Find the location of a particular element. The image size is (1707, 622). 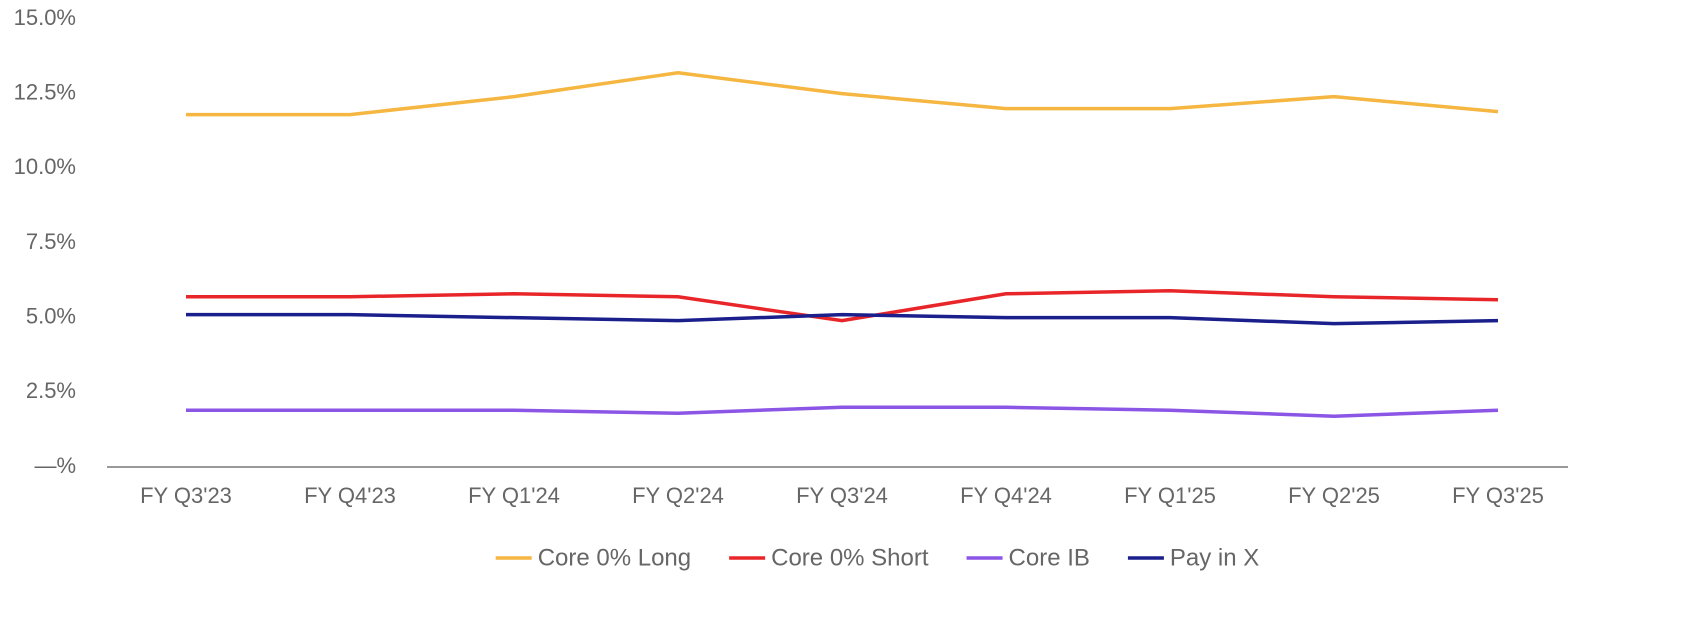

x-tick-label: FY Q3'25 is located at coordinates (1498, 495).